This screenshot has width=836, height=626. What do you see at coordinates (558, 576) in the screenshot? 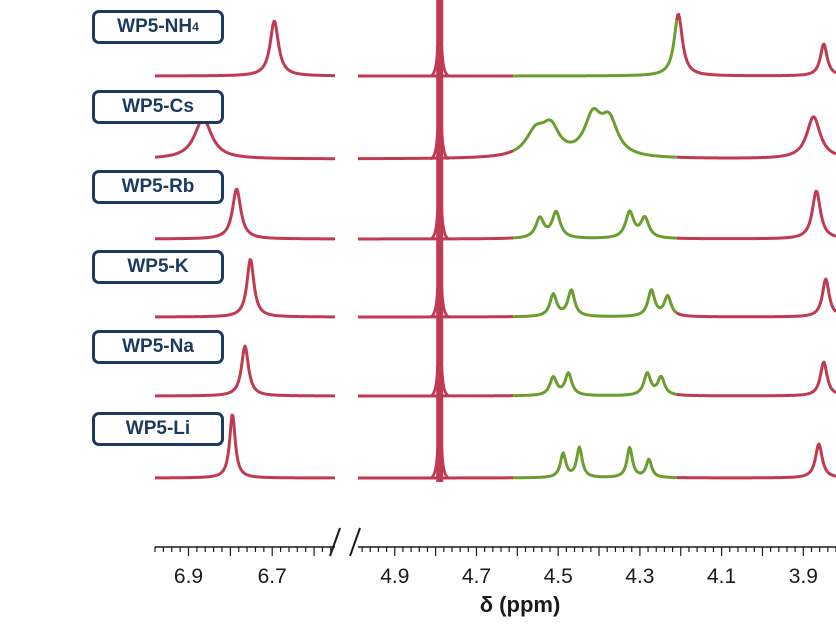
I see `x-tick-label: 4.5` at bounding box center [558, 576].